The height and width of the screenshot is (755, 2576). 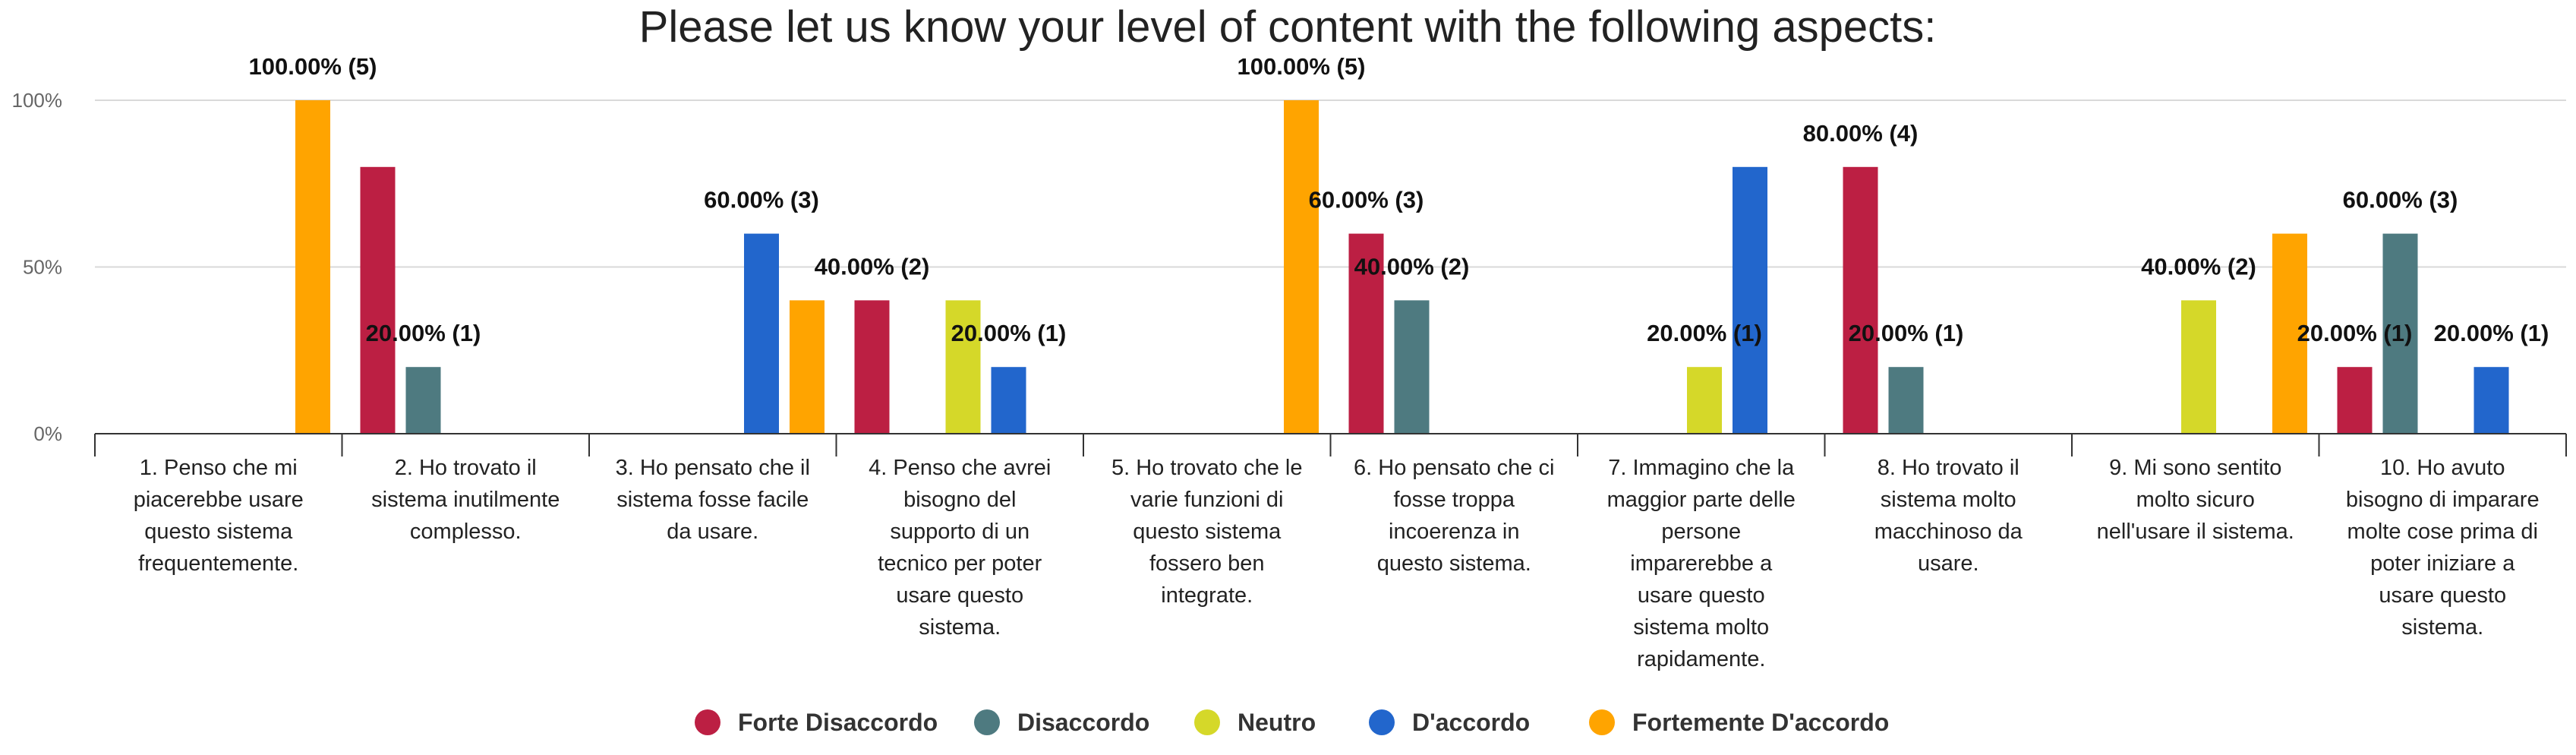 I want to click on y-tick-label: 50%, so click(x=42, y=268).